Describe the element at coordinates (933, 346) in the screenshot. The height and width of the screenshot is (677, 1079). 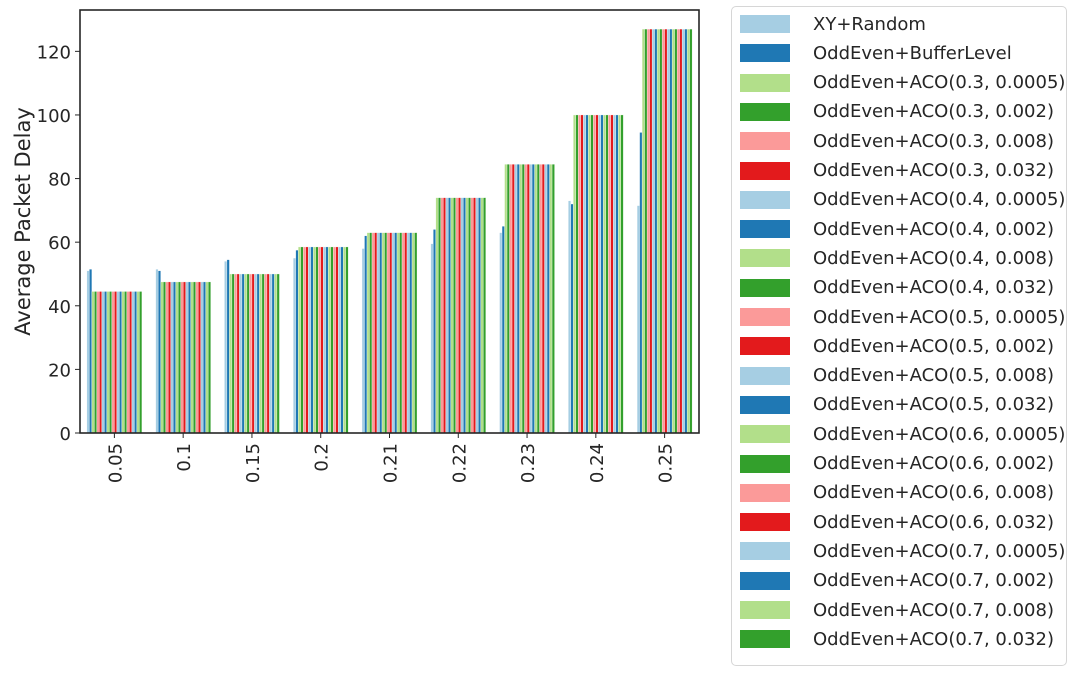
I see `legend-label: OddEven+ACO(0.5, 0.002)` at that location.